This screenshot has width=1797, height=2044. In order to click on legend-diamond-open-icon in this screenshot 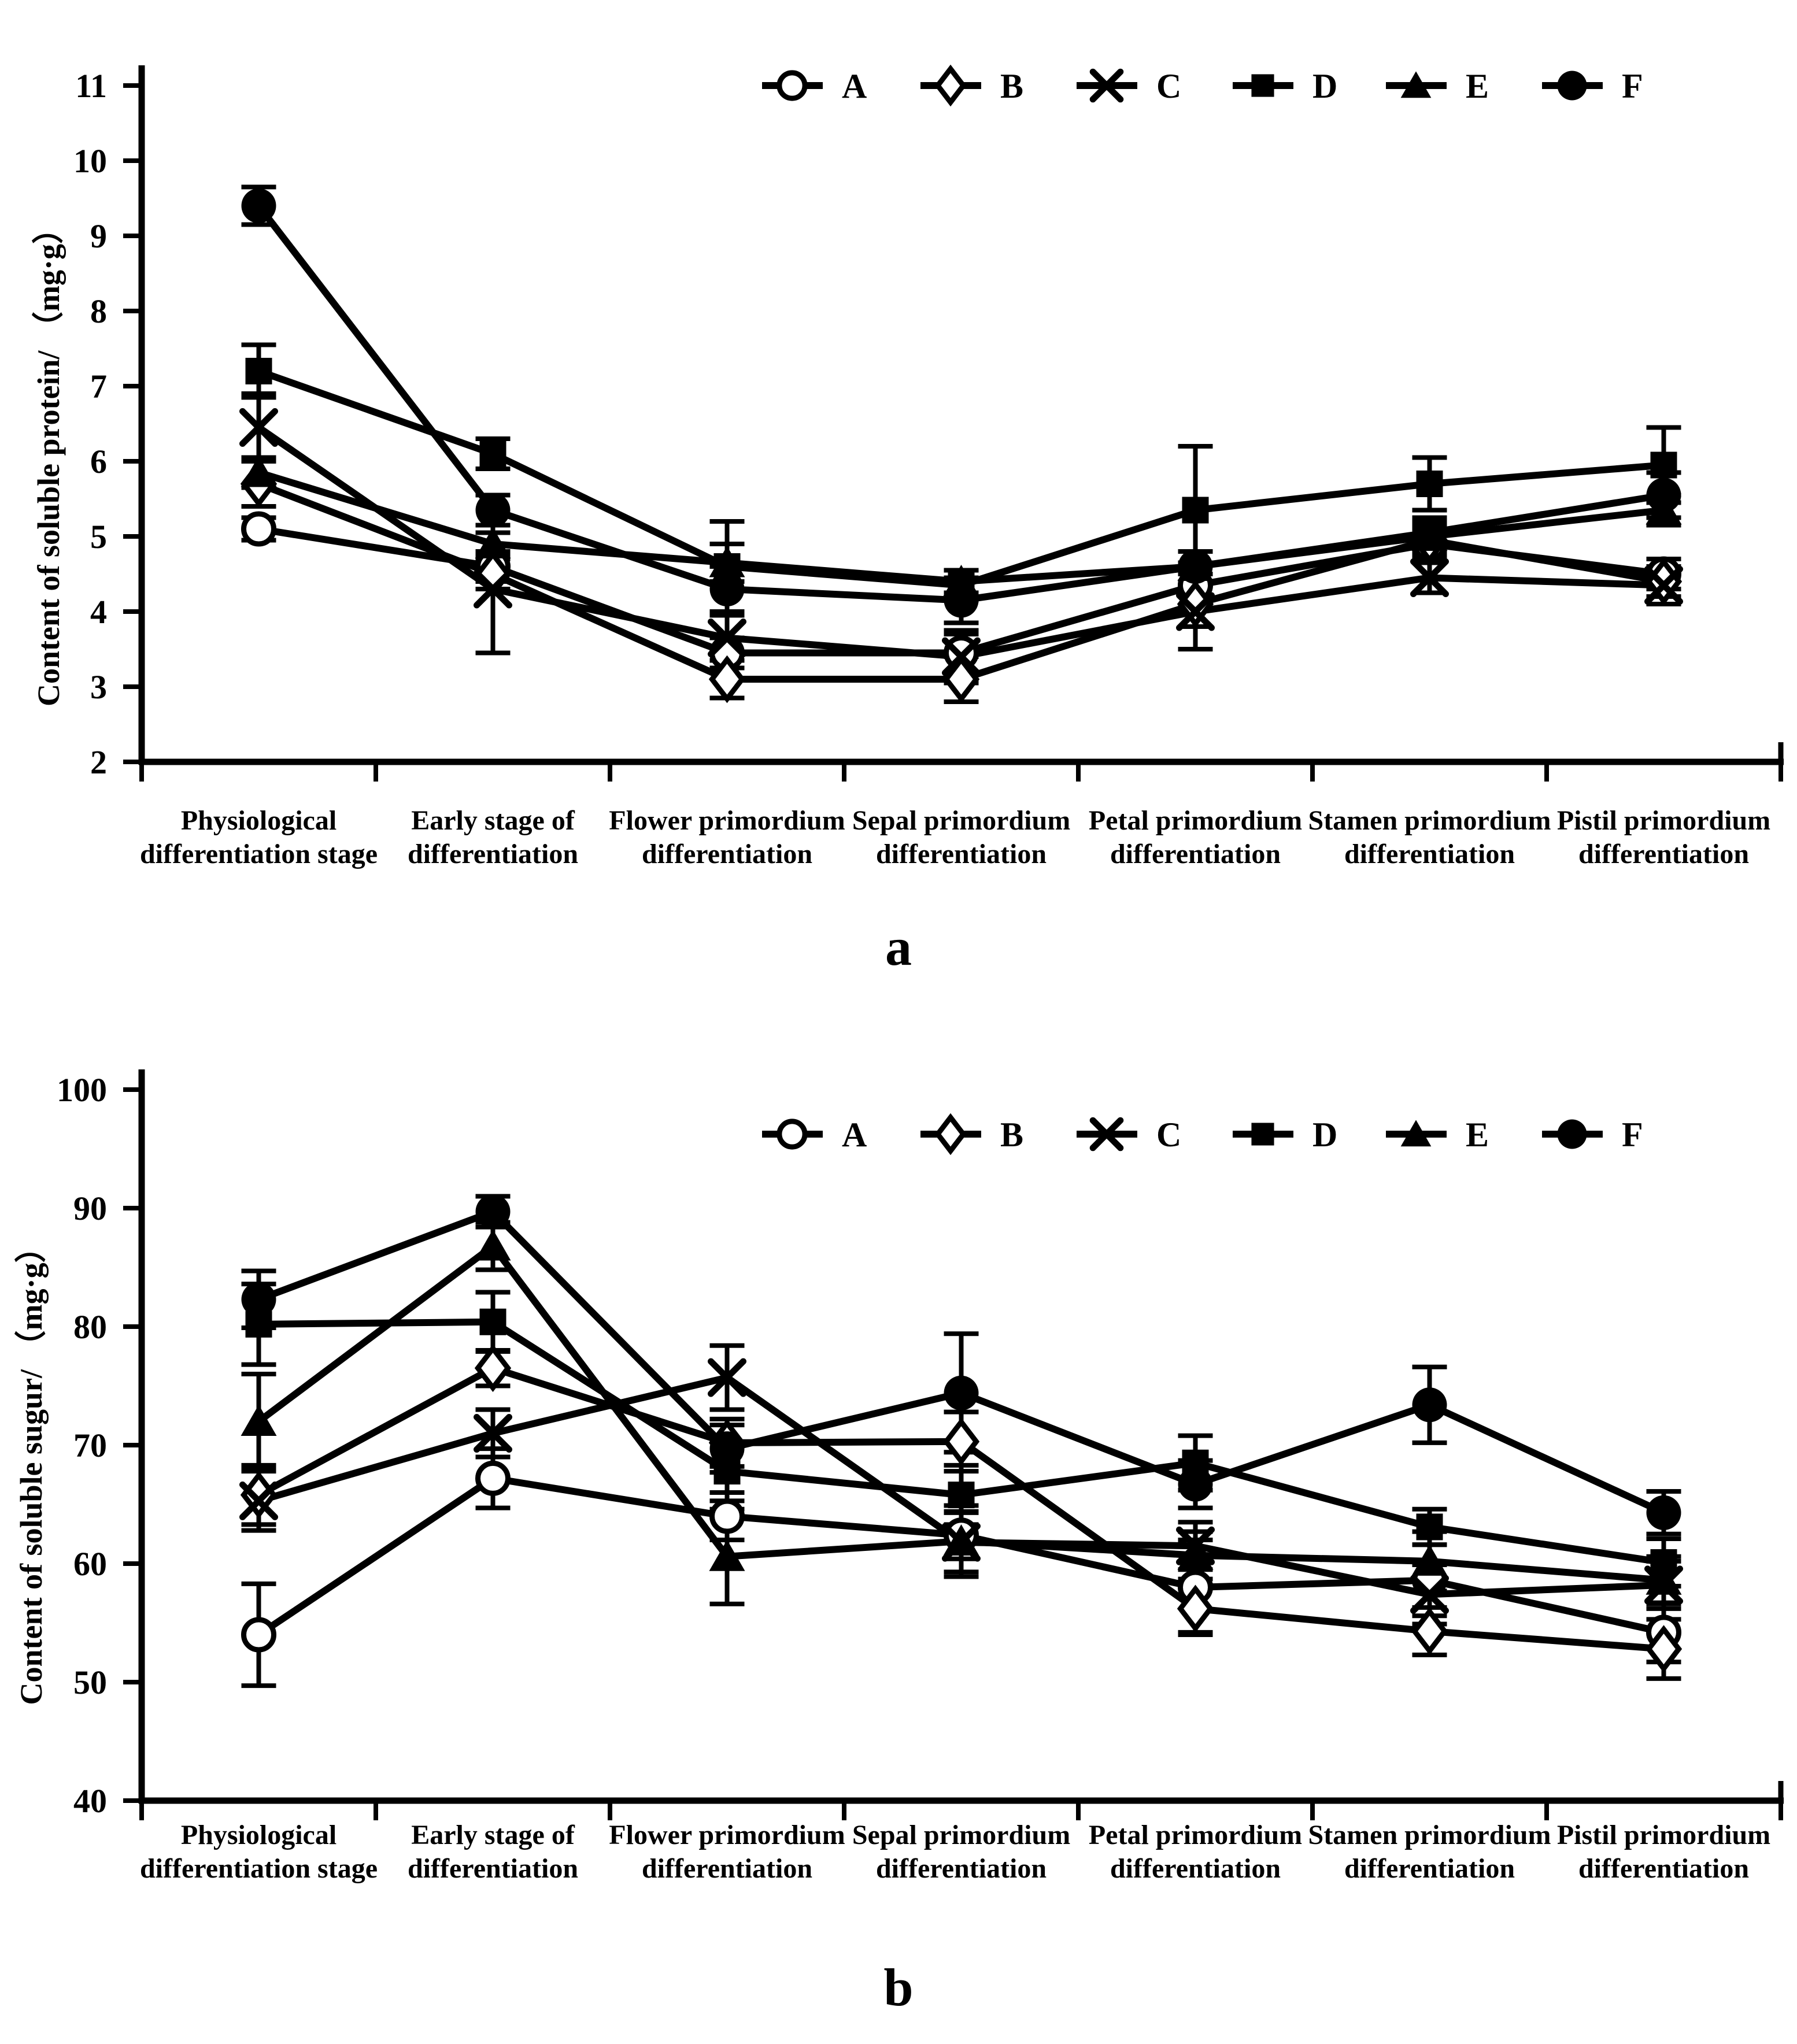, I will do `click(950, 1134)`.